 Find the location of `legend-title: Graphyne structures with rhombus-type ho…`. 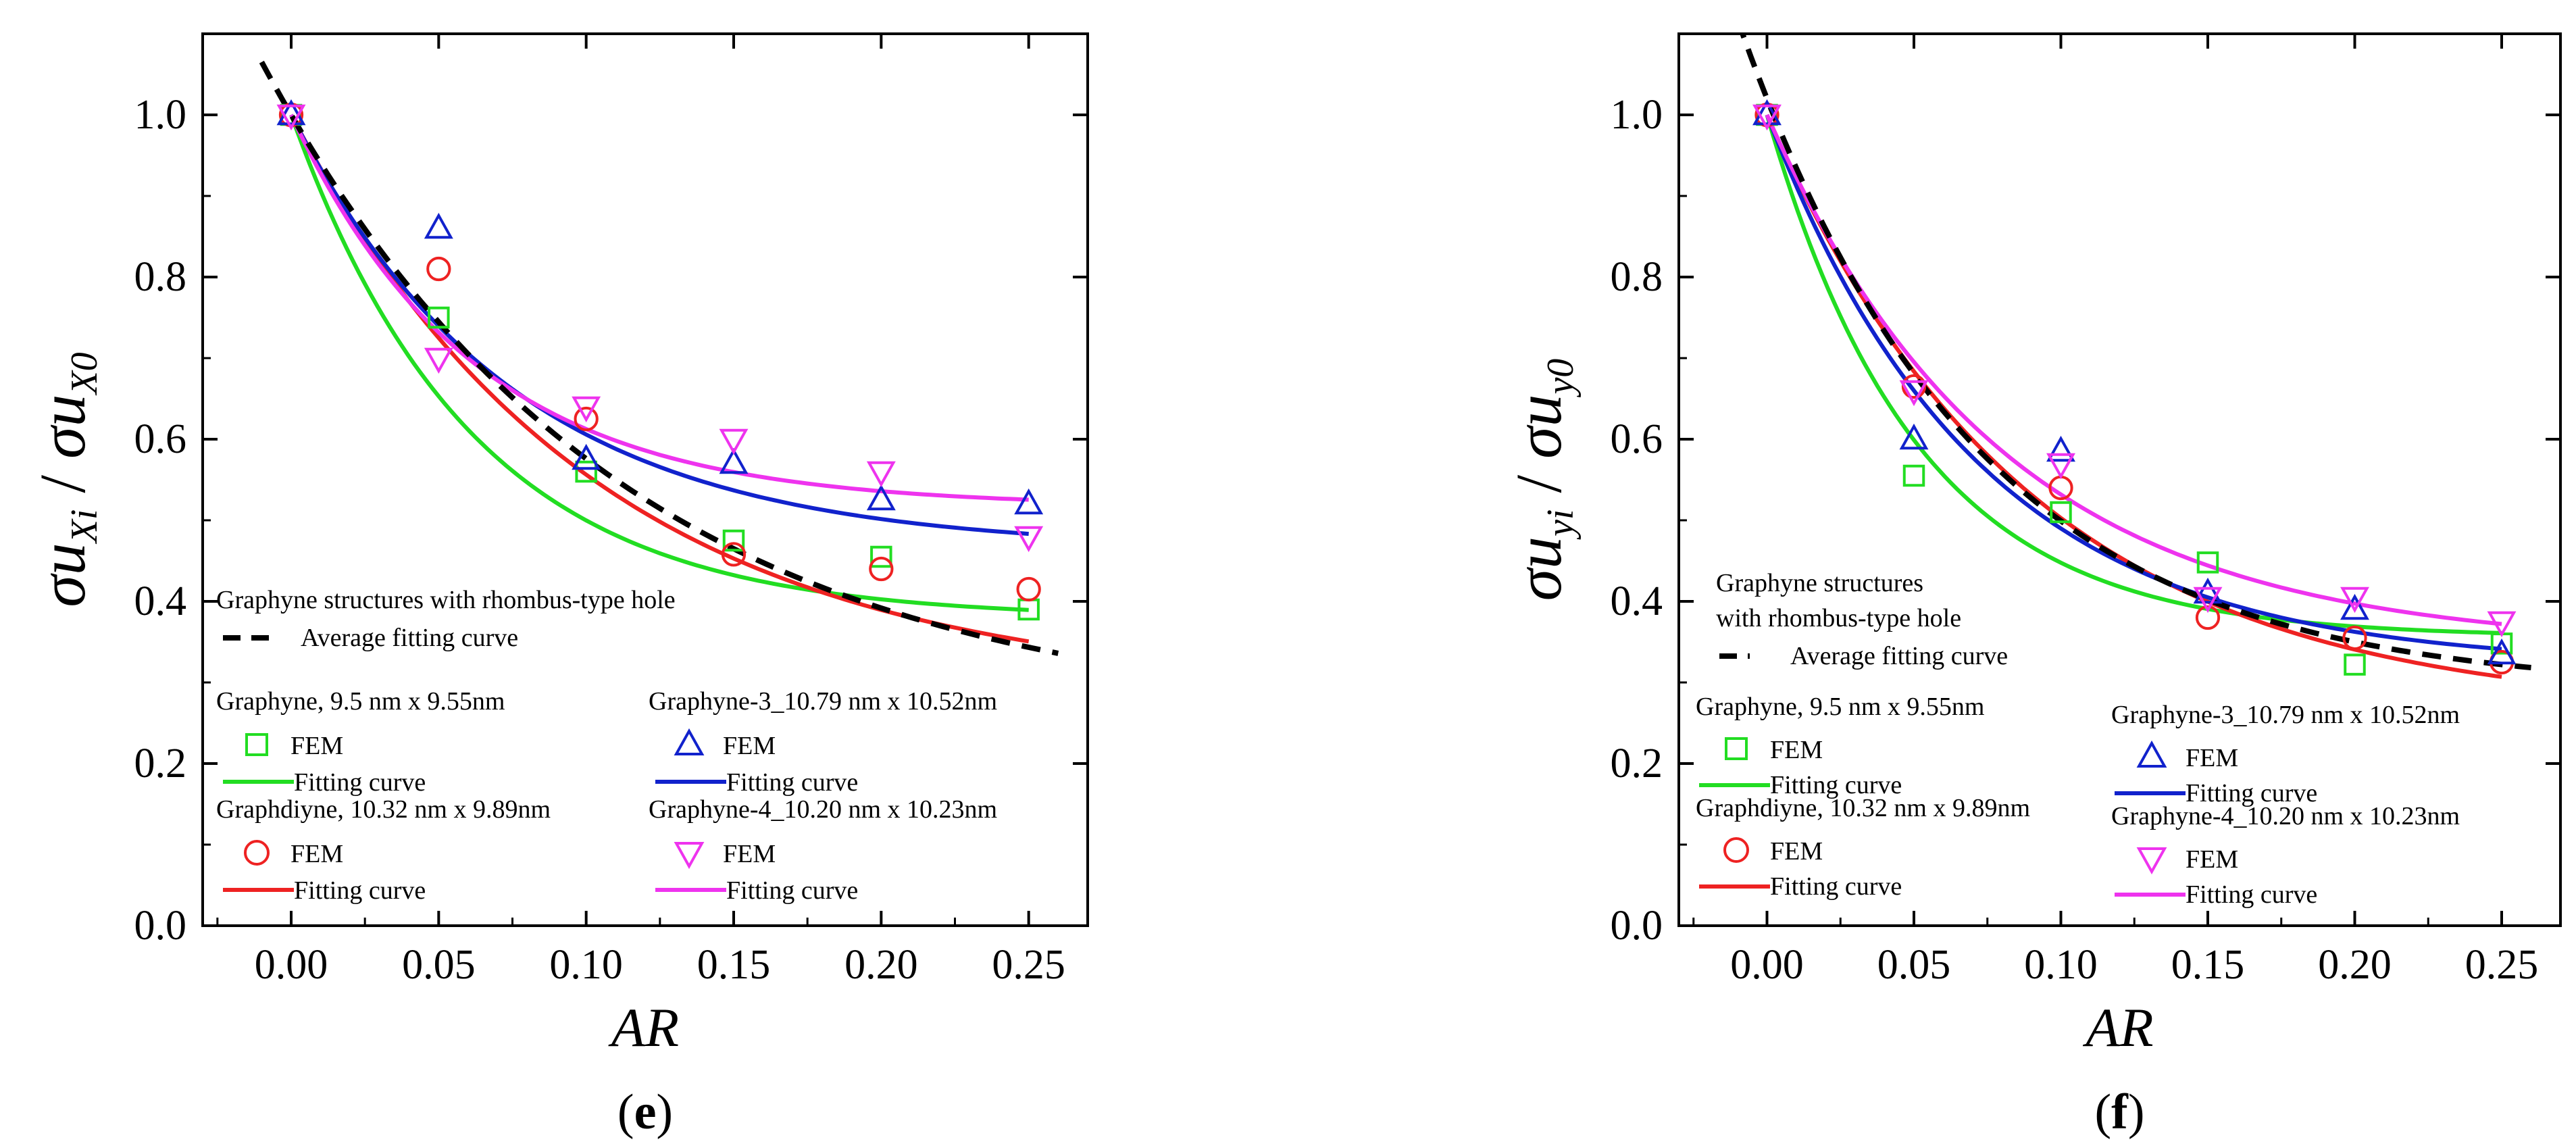

legend-title: Graphyne structures with rhombus-type ho… is located at coordinates (446, 600).